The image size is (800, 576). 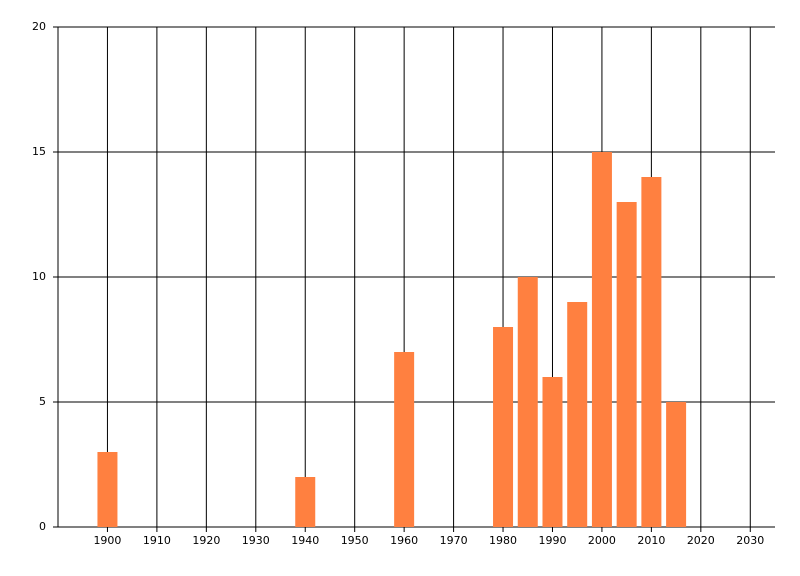 I want to click on x-tick-label: 1960, so click(x=404, y=540).